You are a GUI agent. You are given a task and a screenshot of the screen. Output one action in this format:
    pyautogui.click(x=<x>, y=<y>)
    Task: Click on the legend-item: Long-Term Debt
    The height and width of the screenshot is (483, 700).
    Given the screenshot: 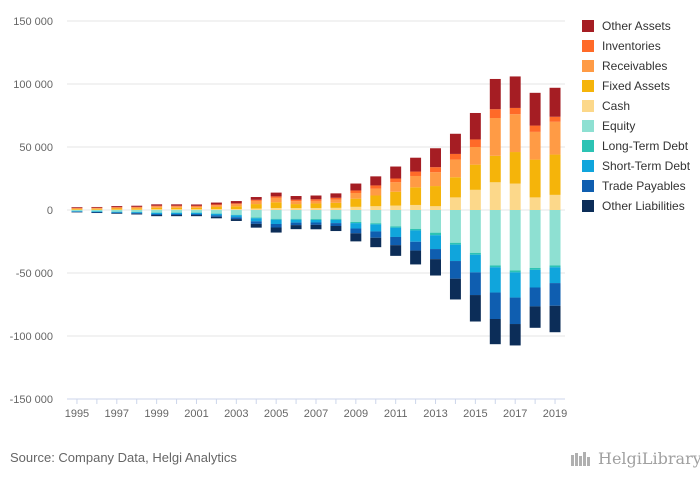 What is the action you would take?
    pyautogui.click(x=636, y=146)
    